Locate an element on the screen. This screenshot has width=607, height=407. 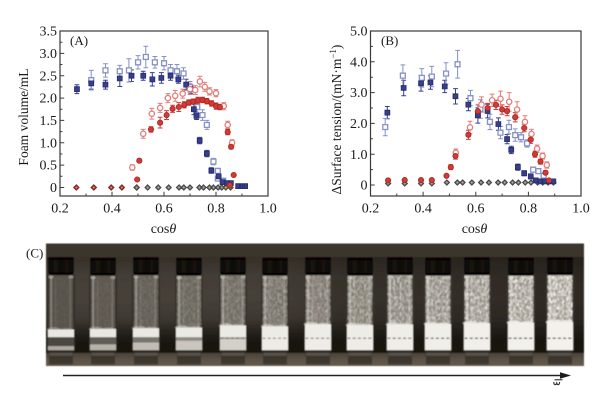
svg-text: ΔSurface tension/(mN·m−1) is located at coordinates (336, 120).